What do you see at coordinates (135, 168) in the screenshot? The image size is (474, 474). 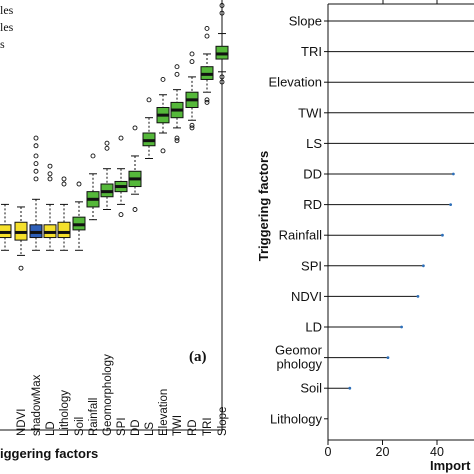 I see `box-DD` at bounding box center [135, 168].